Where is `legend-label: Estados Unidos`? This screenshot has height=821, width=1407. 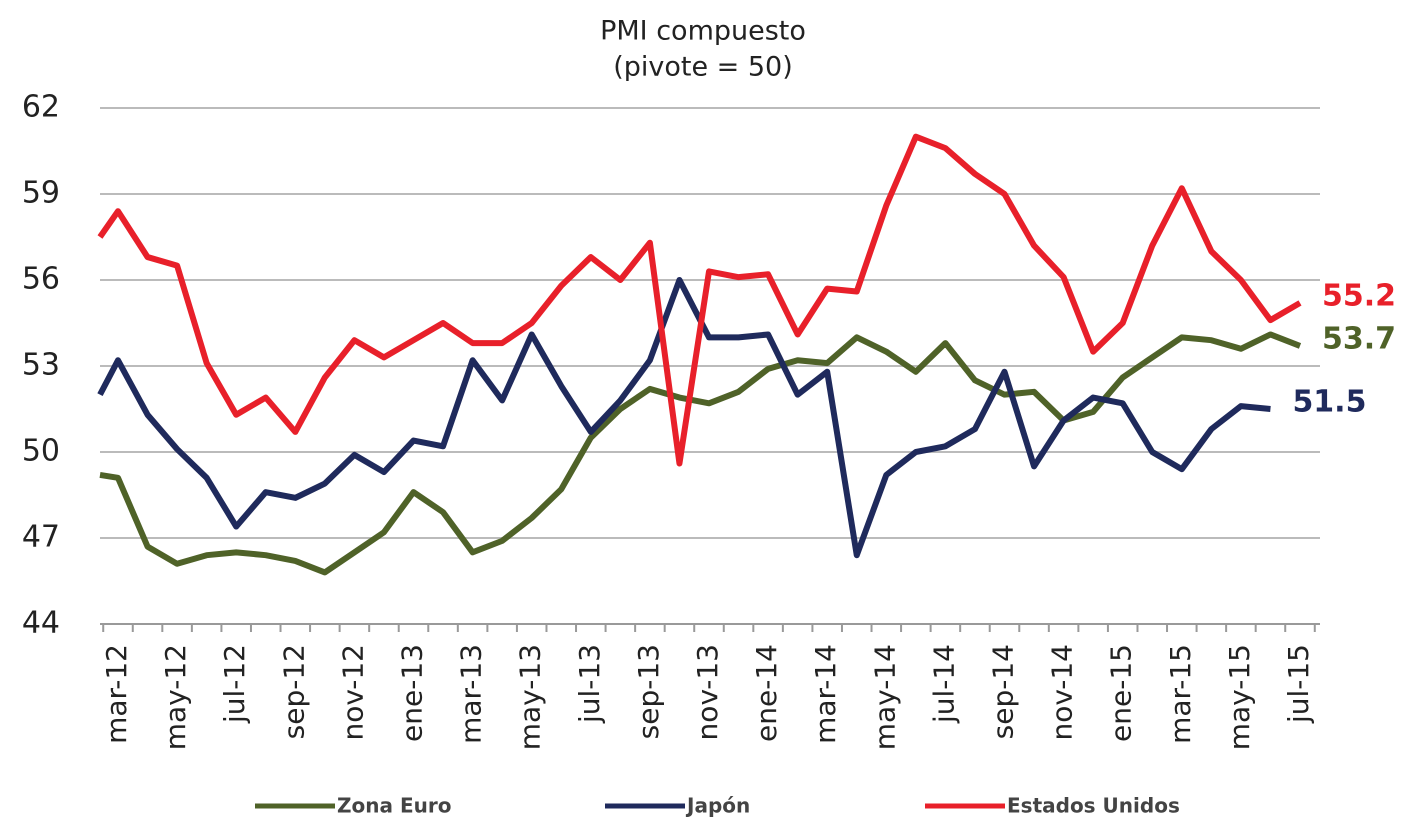 legend-label: Estados Unidos is located at coordinates (1093, 806).